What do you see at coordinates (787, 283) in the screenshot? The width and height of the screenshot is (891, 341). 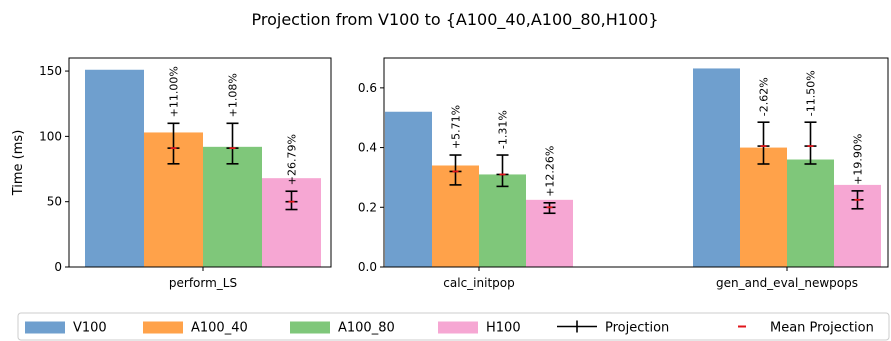 I see `x-tick-label: gen_and_eval_newpops` at bounding box center [787, 283].